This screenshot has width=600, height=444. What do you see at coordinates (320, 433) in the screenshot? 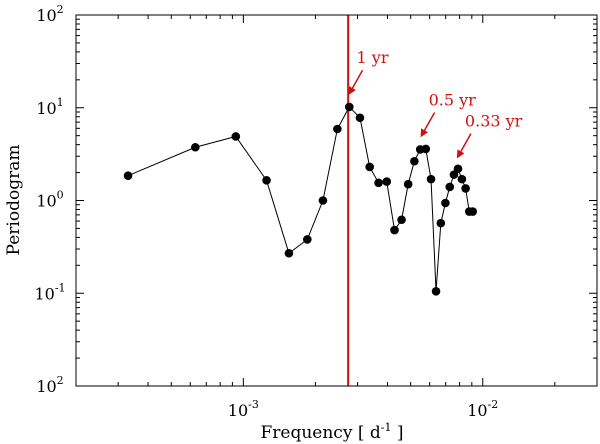
I see `x-axis-label-main: Frequency [ d` at bounding box center [320, 433].